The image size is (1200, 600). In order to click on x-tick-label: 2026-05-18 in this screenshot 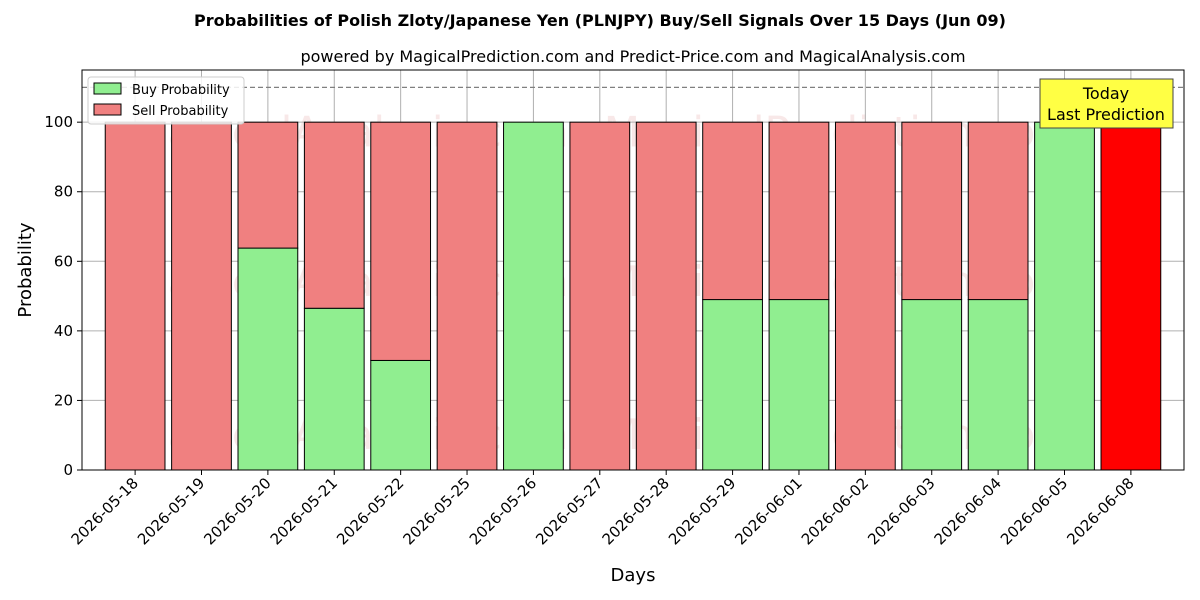, I will do `click(105, 511)`.